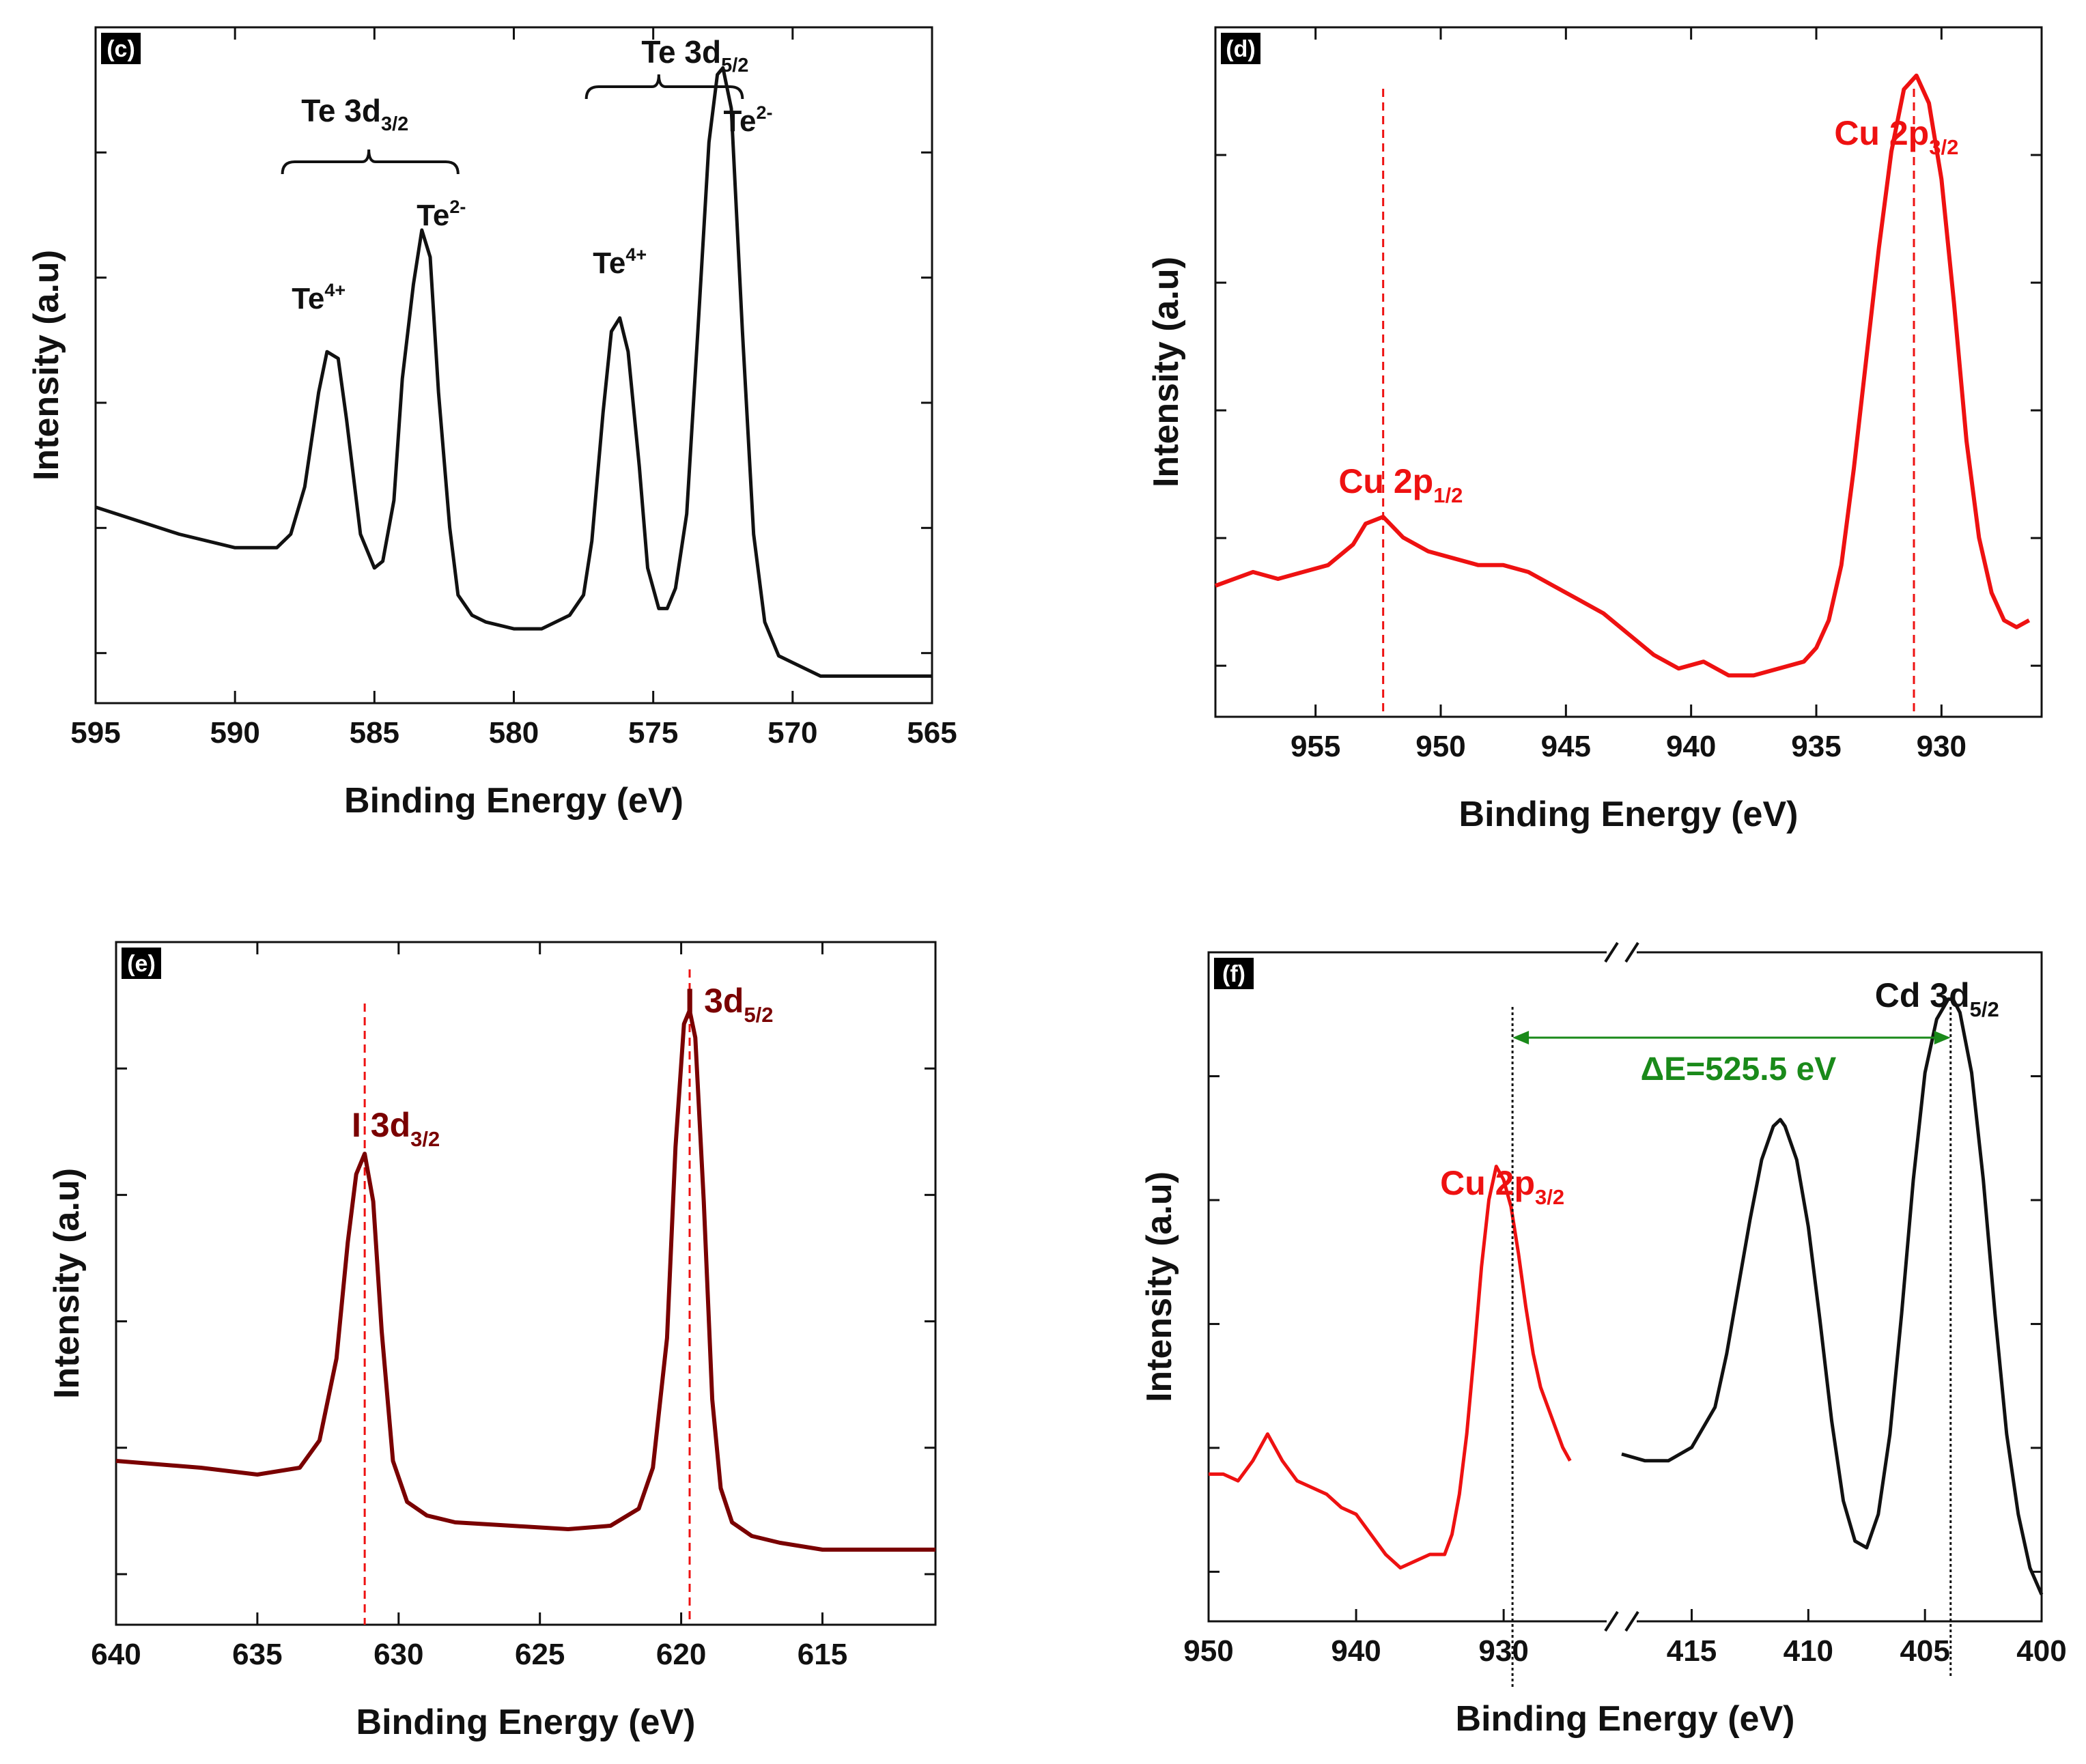 The height and width of the screenshot is (1764, 2086). I want to click on panel-label-text: (e), so click(141, 964).